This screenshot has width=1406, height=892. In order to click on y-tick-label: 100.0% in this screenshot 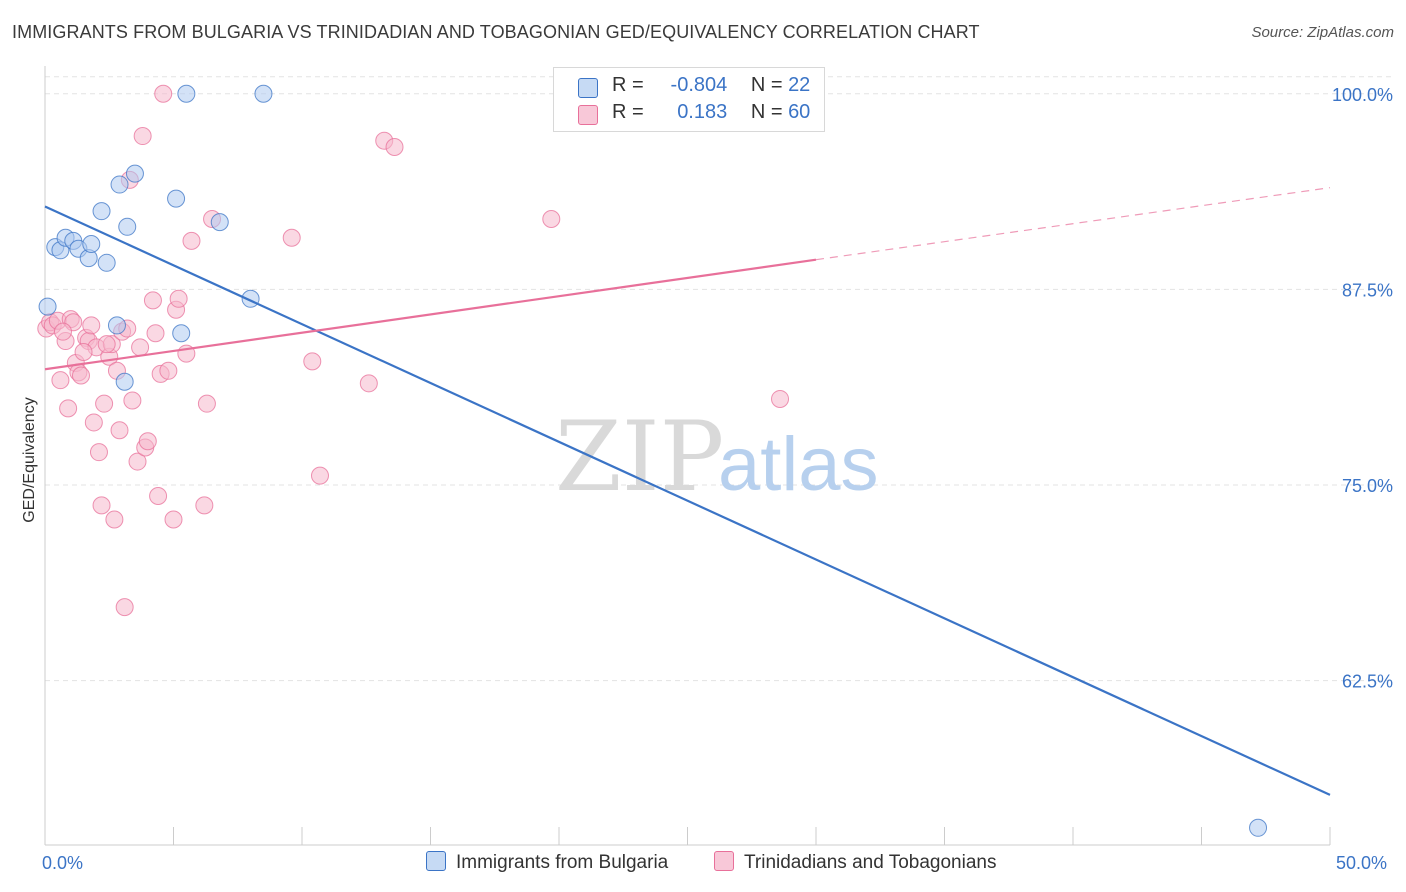, I will do `click(1362, 95)`.